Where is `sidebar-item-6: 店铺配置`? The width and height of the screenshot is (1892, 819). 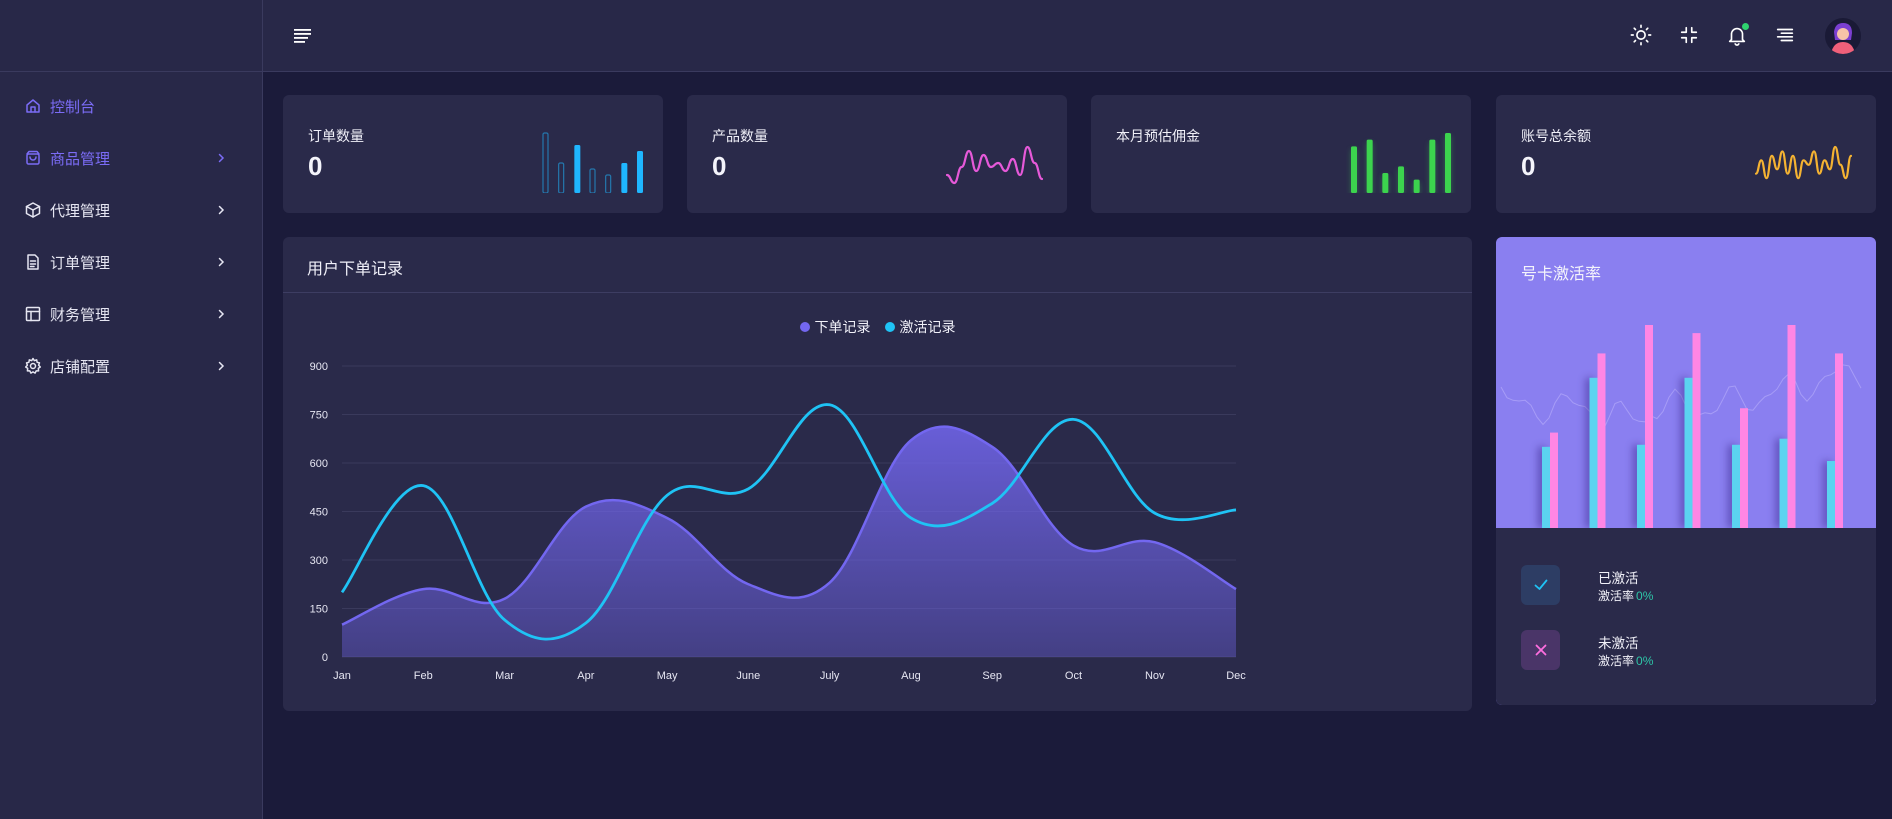
sidebar-item-6: 店铺配置 is located at coordinates (131, 366).